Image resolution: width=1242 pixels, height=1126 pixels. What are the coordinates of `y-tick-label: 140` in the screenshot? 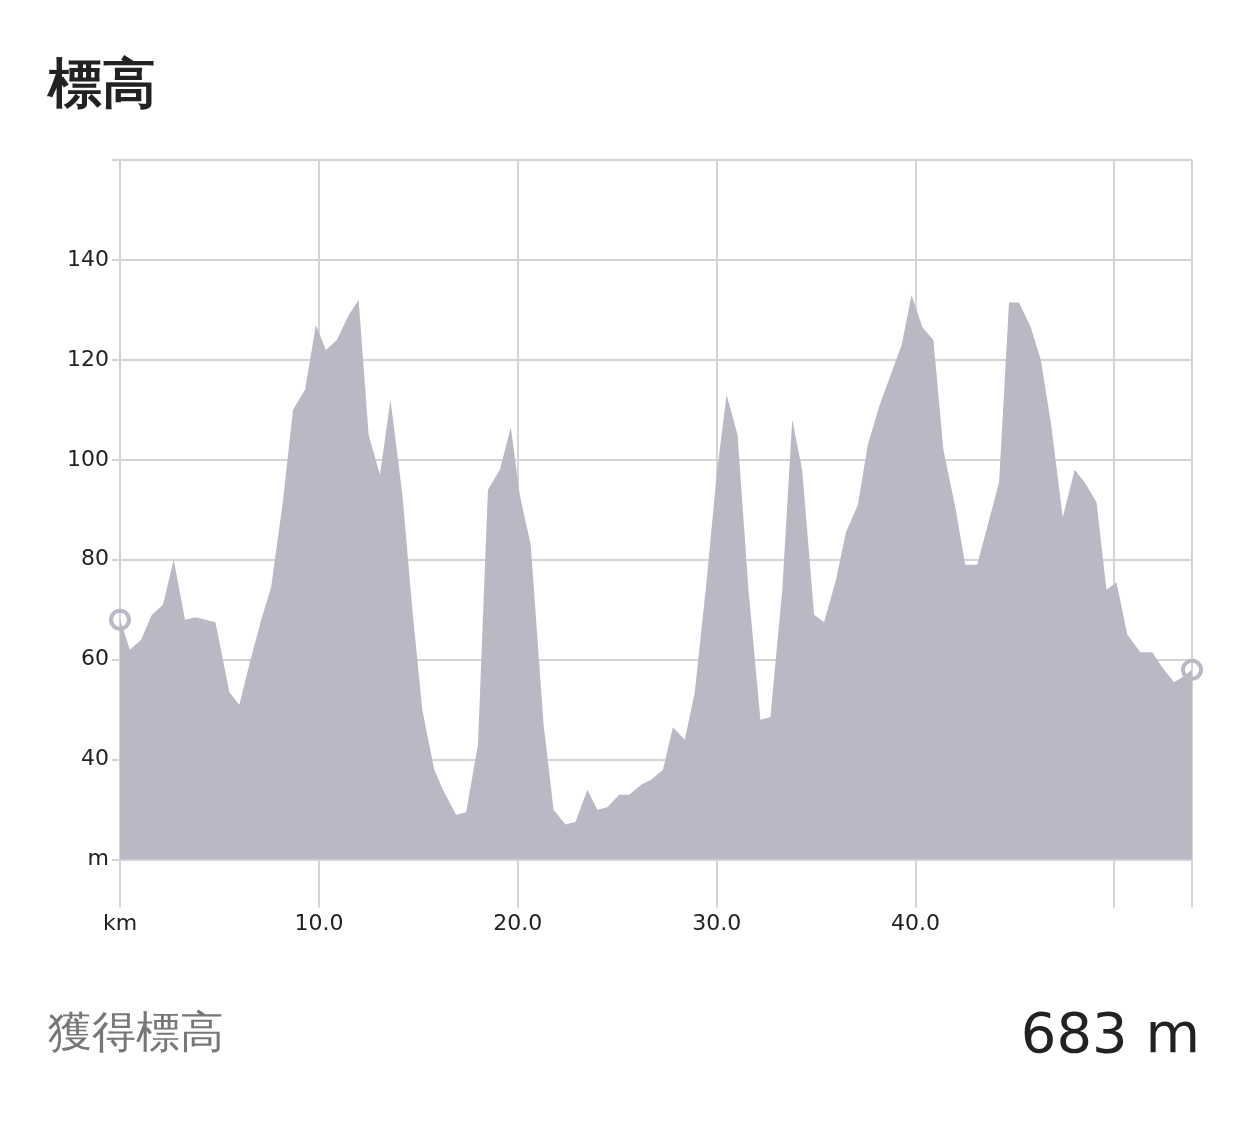 It's located at (88, 258).